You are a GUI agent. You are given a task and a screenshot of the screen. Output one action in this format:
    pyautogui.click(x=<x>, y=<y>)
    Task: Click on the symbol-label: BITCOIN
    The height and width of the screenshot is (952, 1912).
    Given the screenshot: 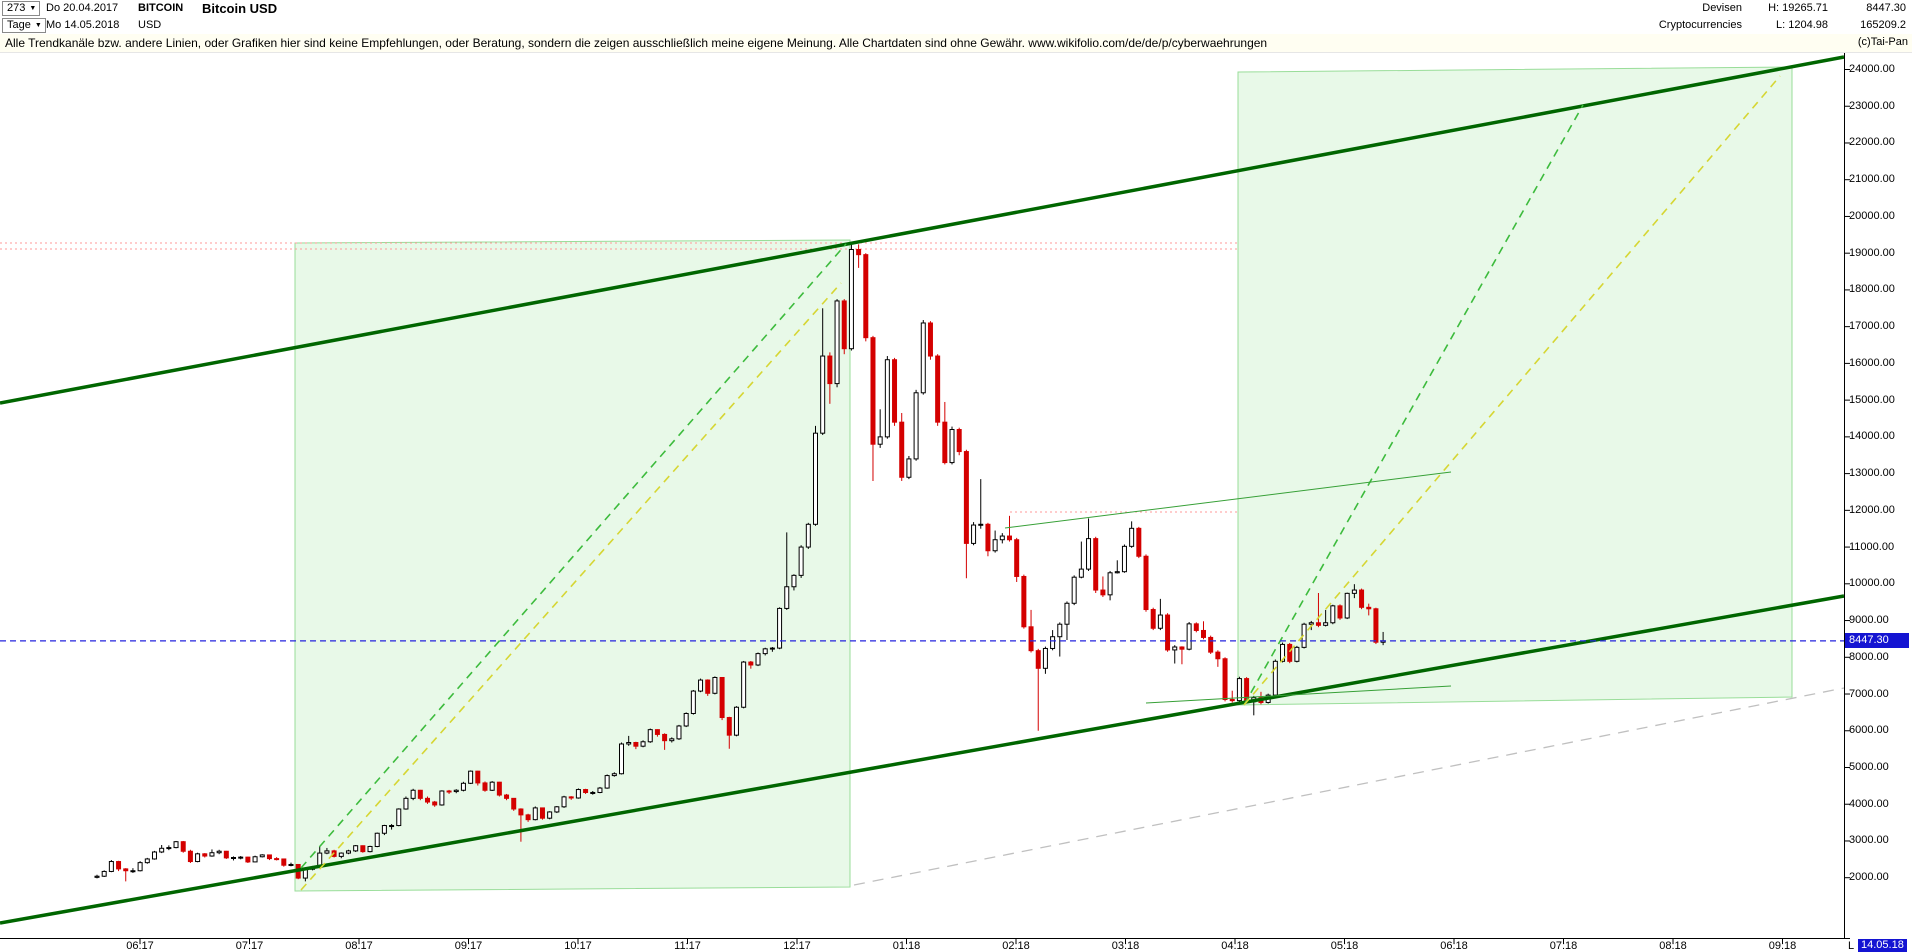 What is the action you would take?
    pyautogui.click(x=161, y=8)
    